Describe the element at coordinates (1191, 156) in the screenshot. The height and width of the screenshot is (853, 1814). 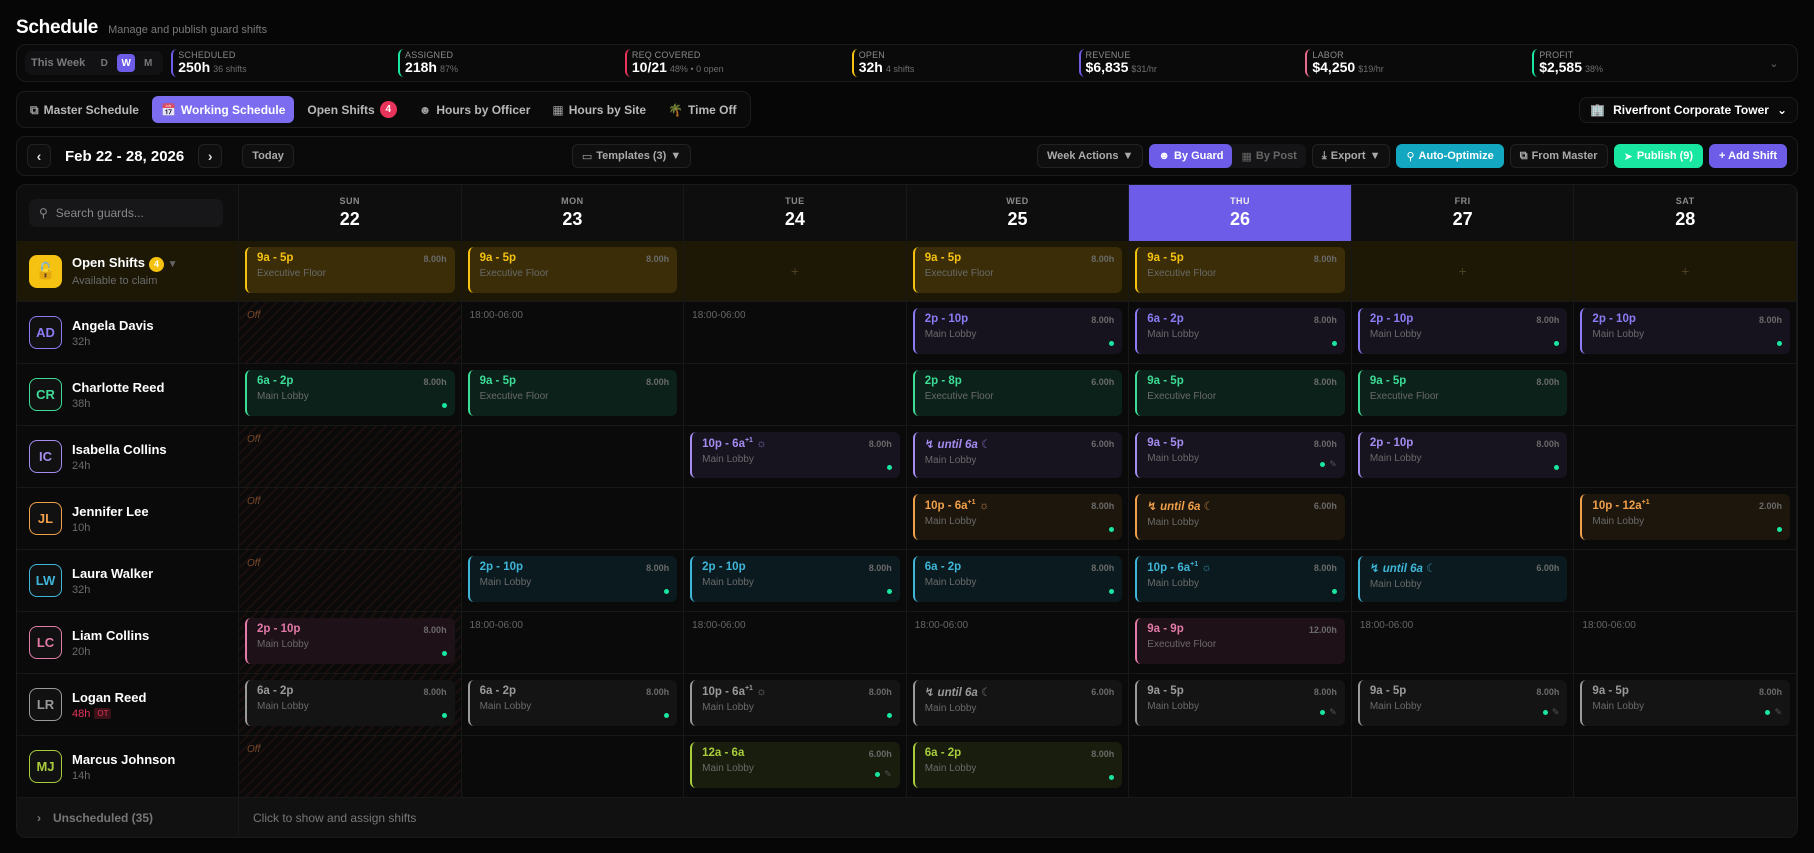
I see `by-guard-button: ☻ By Guard` at that location.